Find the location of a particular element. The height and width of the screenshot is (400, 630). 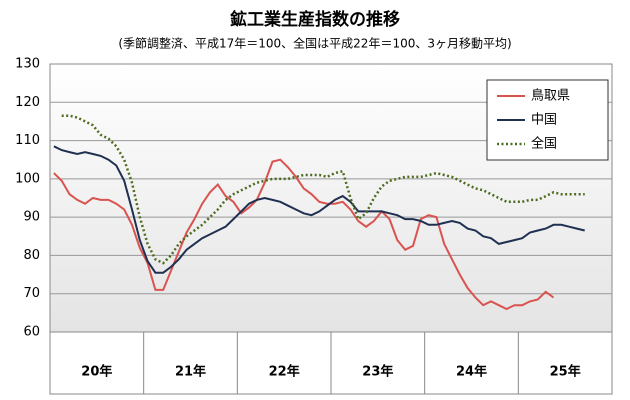

y-tick-label: 130 is located at coordinates (27, 64).